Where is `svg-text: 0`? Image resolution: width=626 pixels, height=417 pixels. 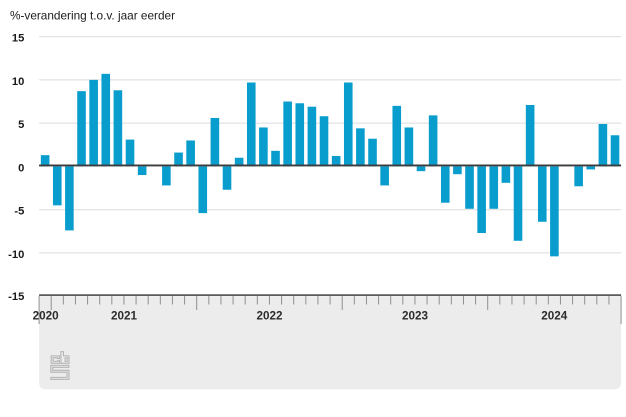 svg-text: 0 is located at coordinates (21, 168).